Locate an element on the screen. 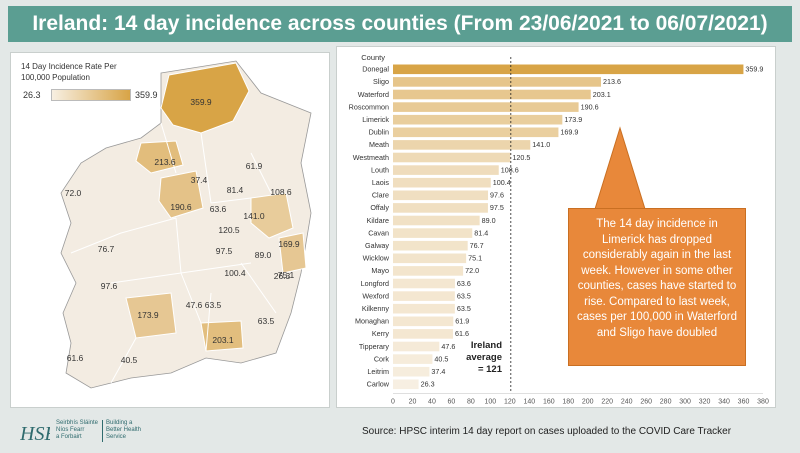 This screenshot has width=800, height=453. map-value-label: 89.0 is located at coordinates (263, 255).